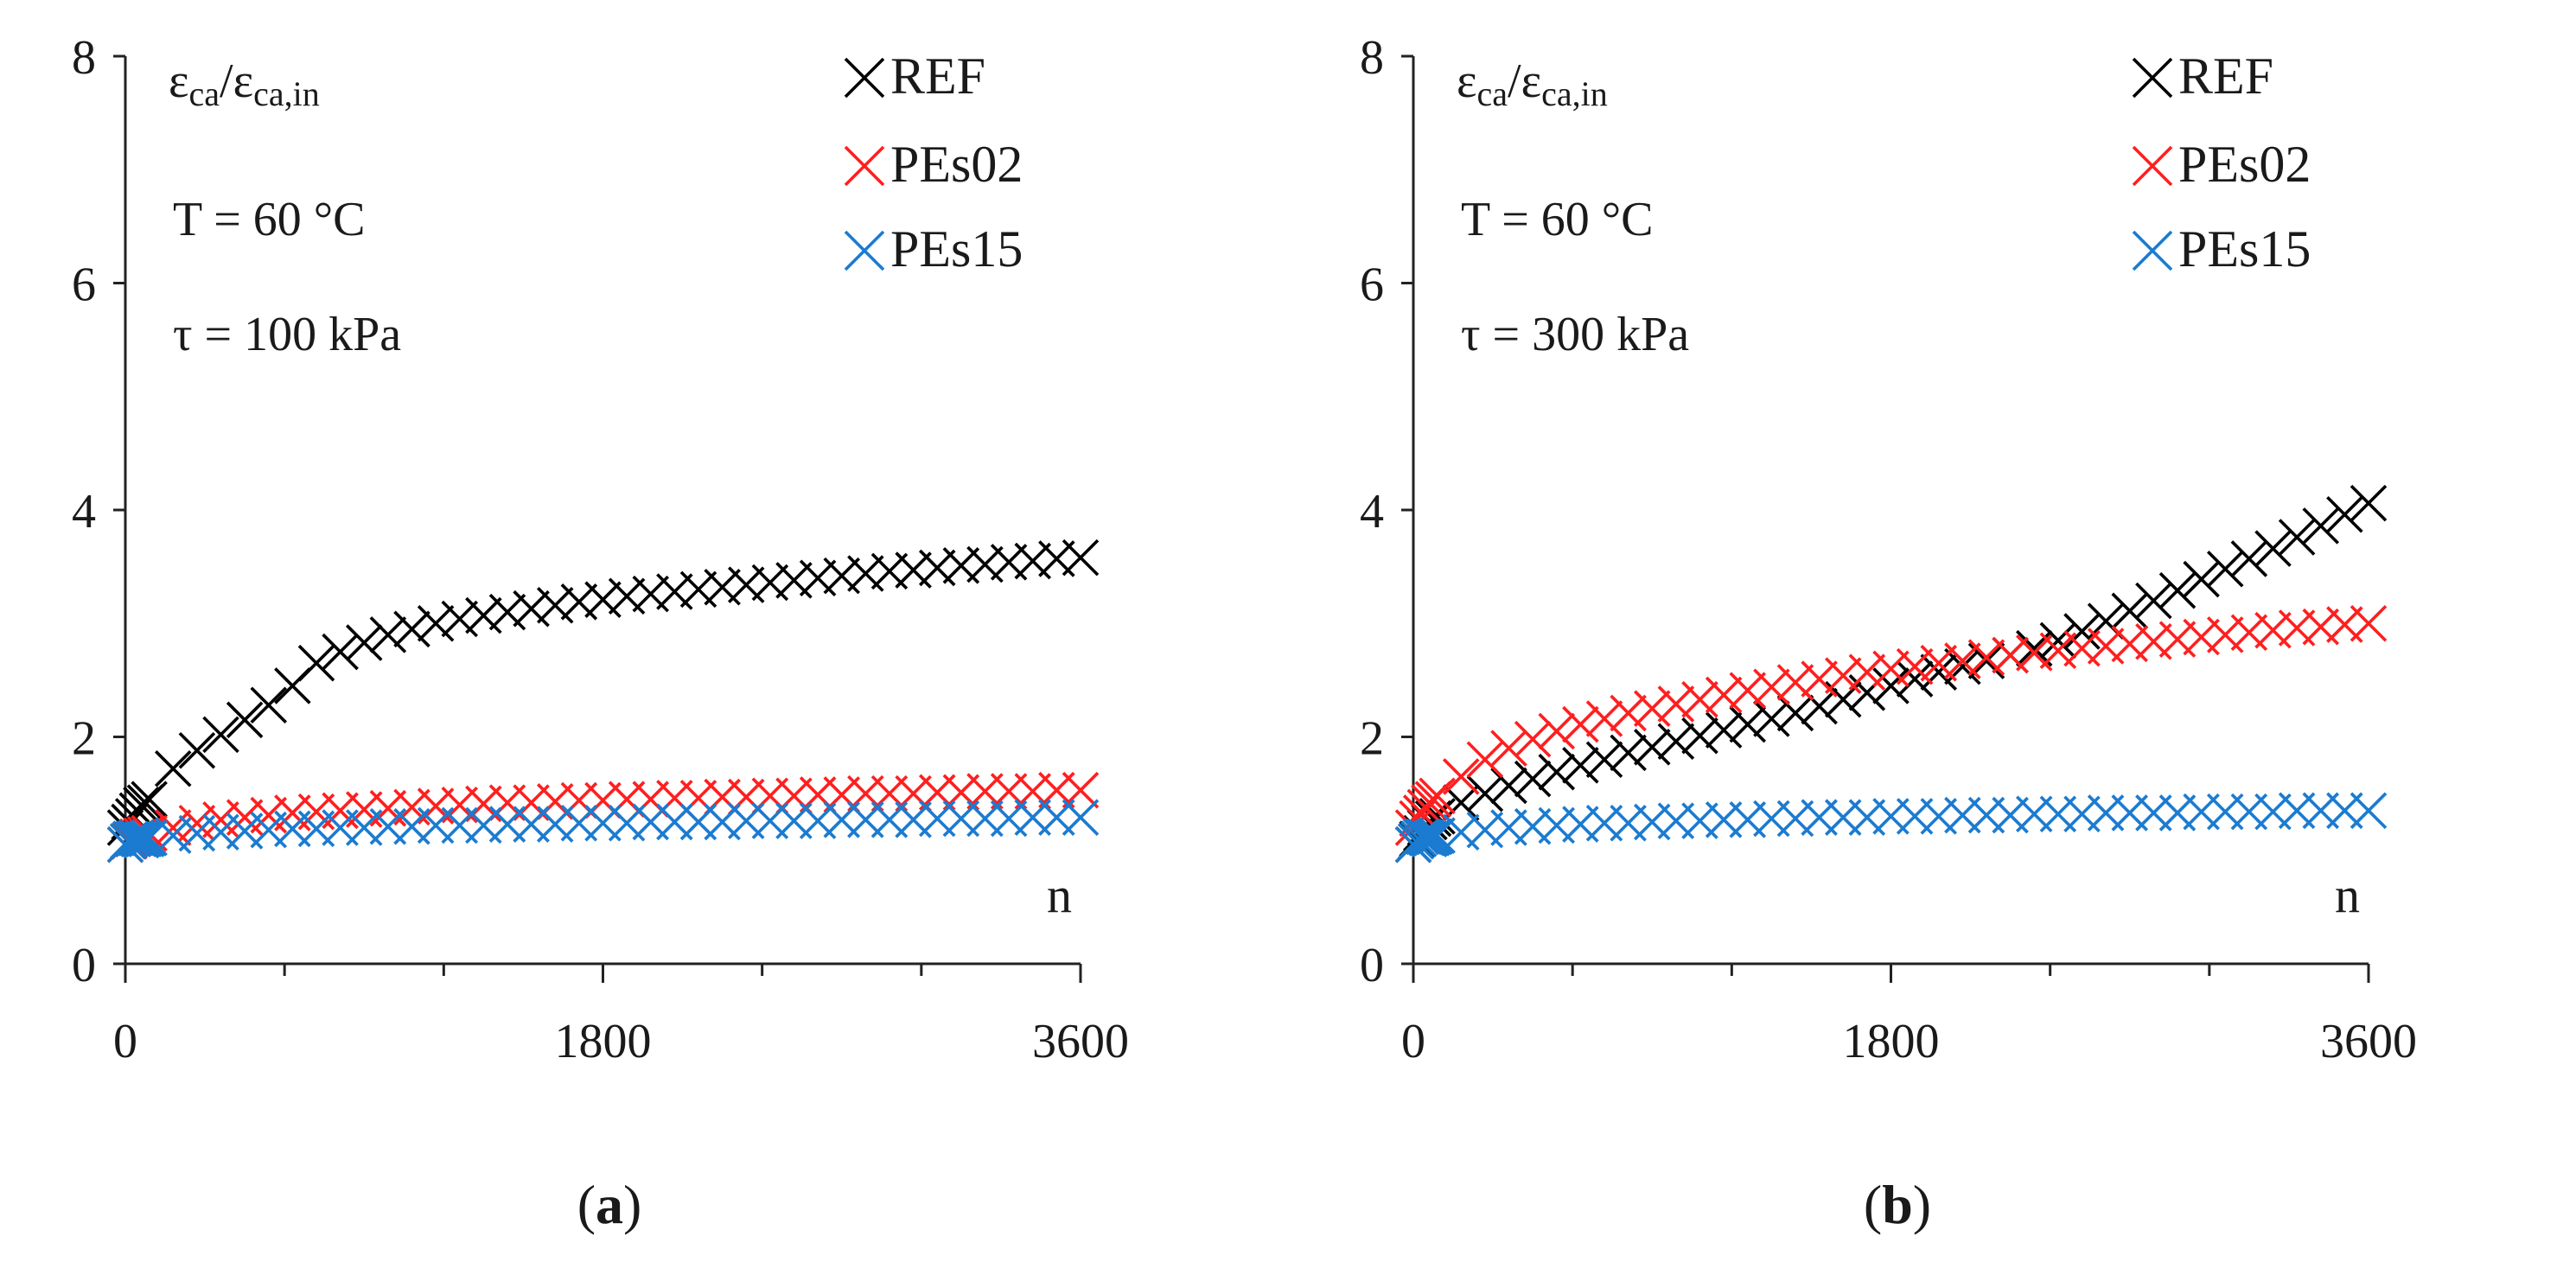 This screenshot has width=2576, height=1262. I want to click on y-tick-label: 8, so click(84, 58).